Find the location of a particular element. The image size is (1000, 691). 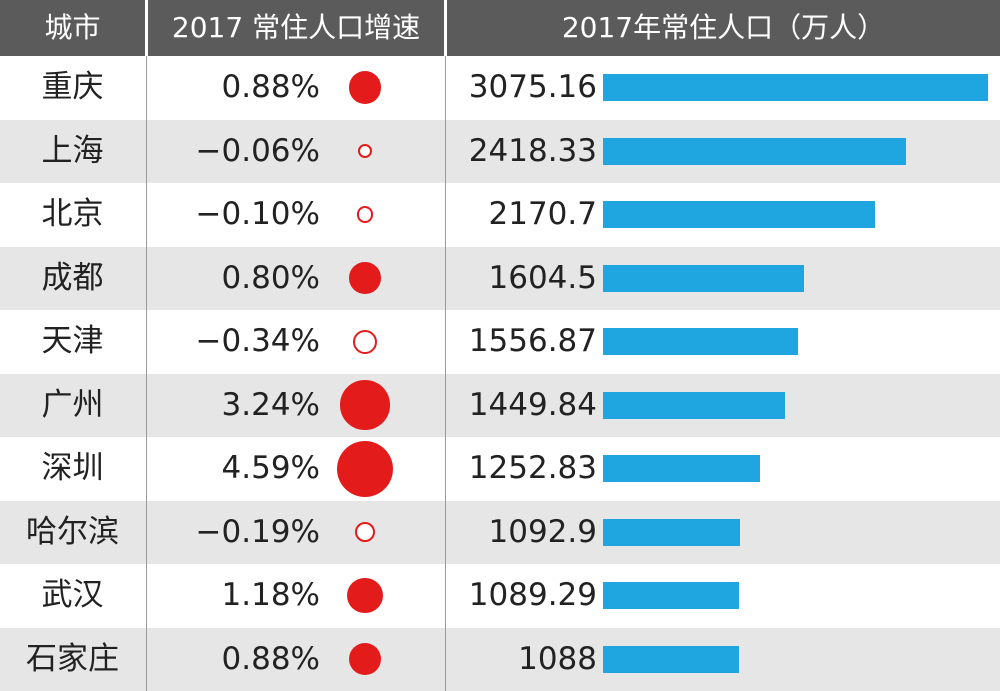

header-city-cell is located at coordinates (72, 28).